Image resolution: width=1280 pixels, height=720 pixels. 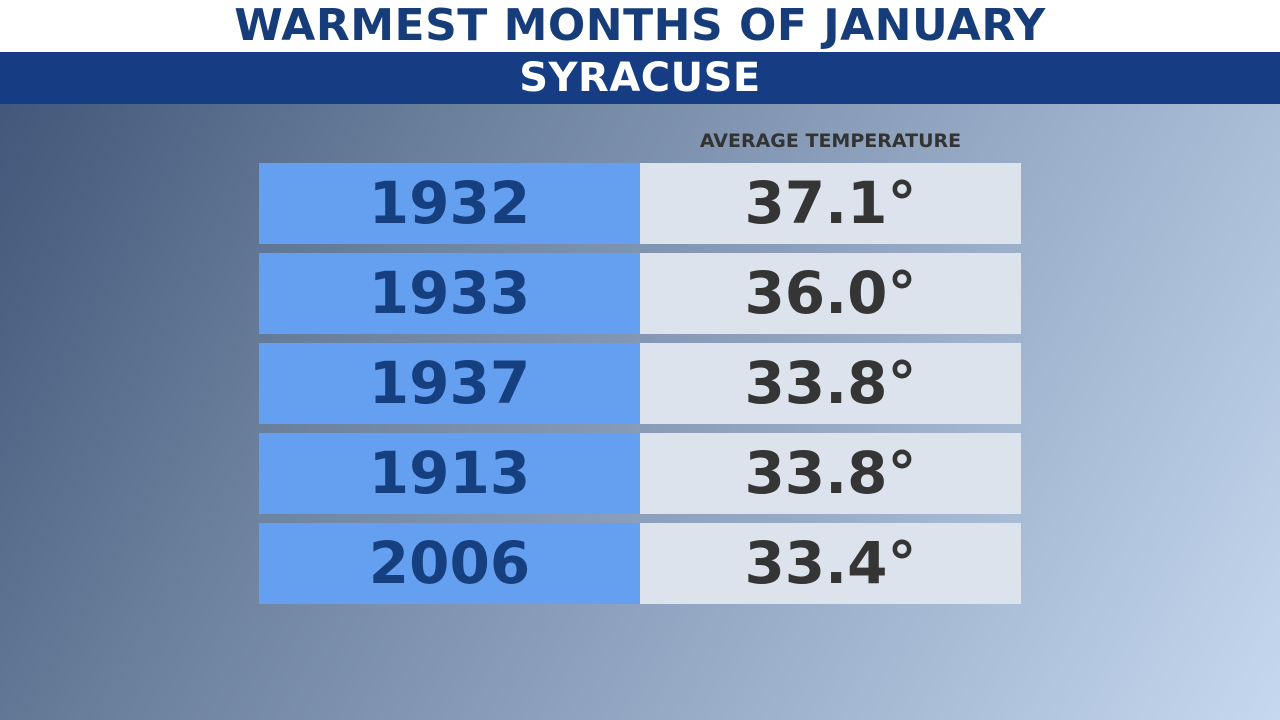 I want to click on page-title: WARMEST MONTHS OF JANUARY, so click(x=640, y=25).